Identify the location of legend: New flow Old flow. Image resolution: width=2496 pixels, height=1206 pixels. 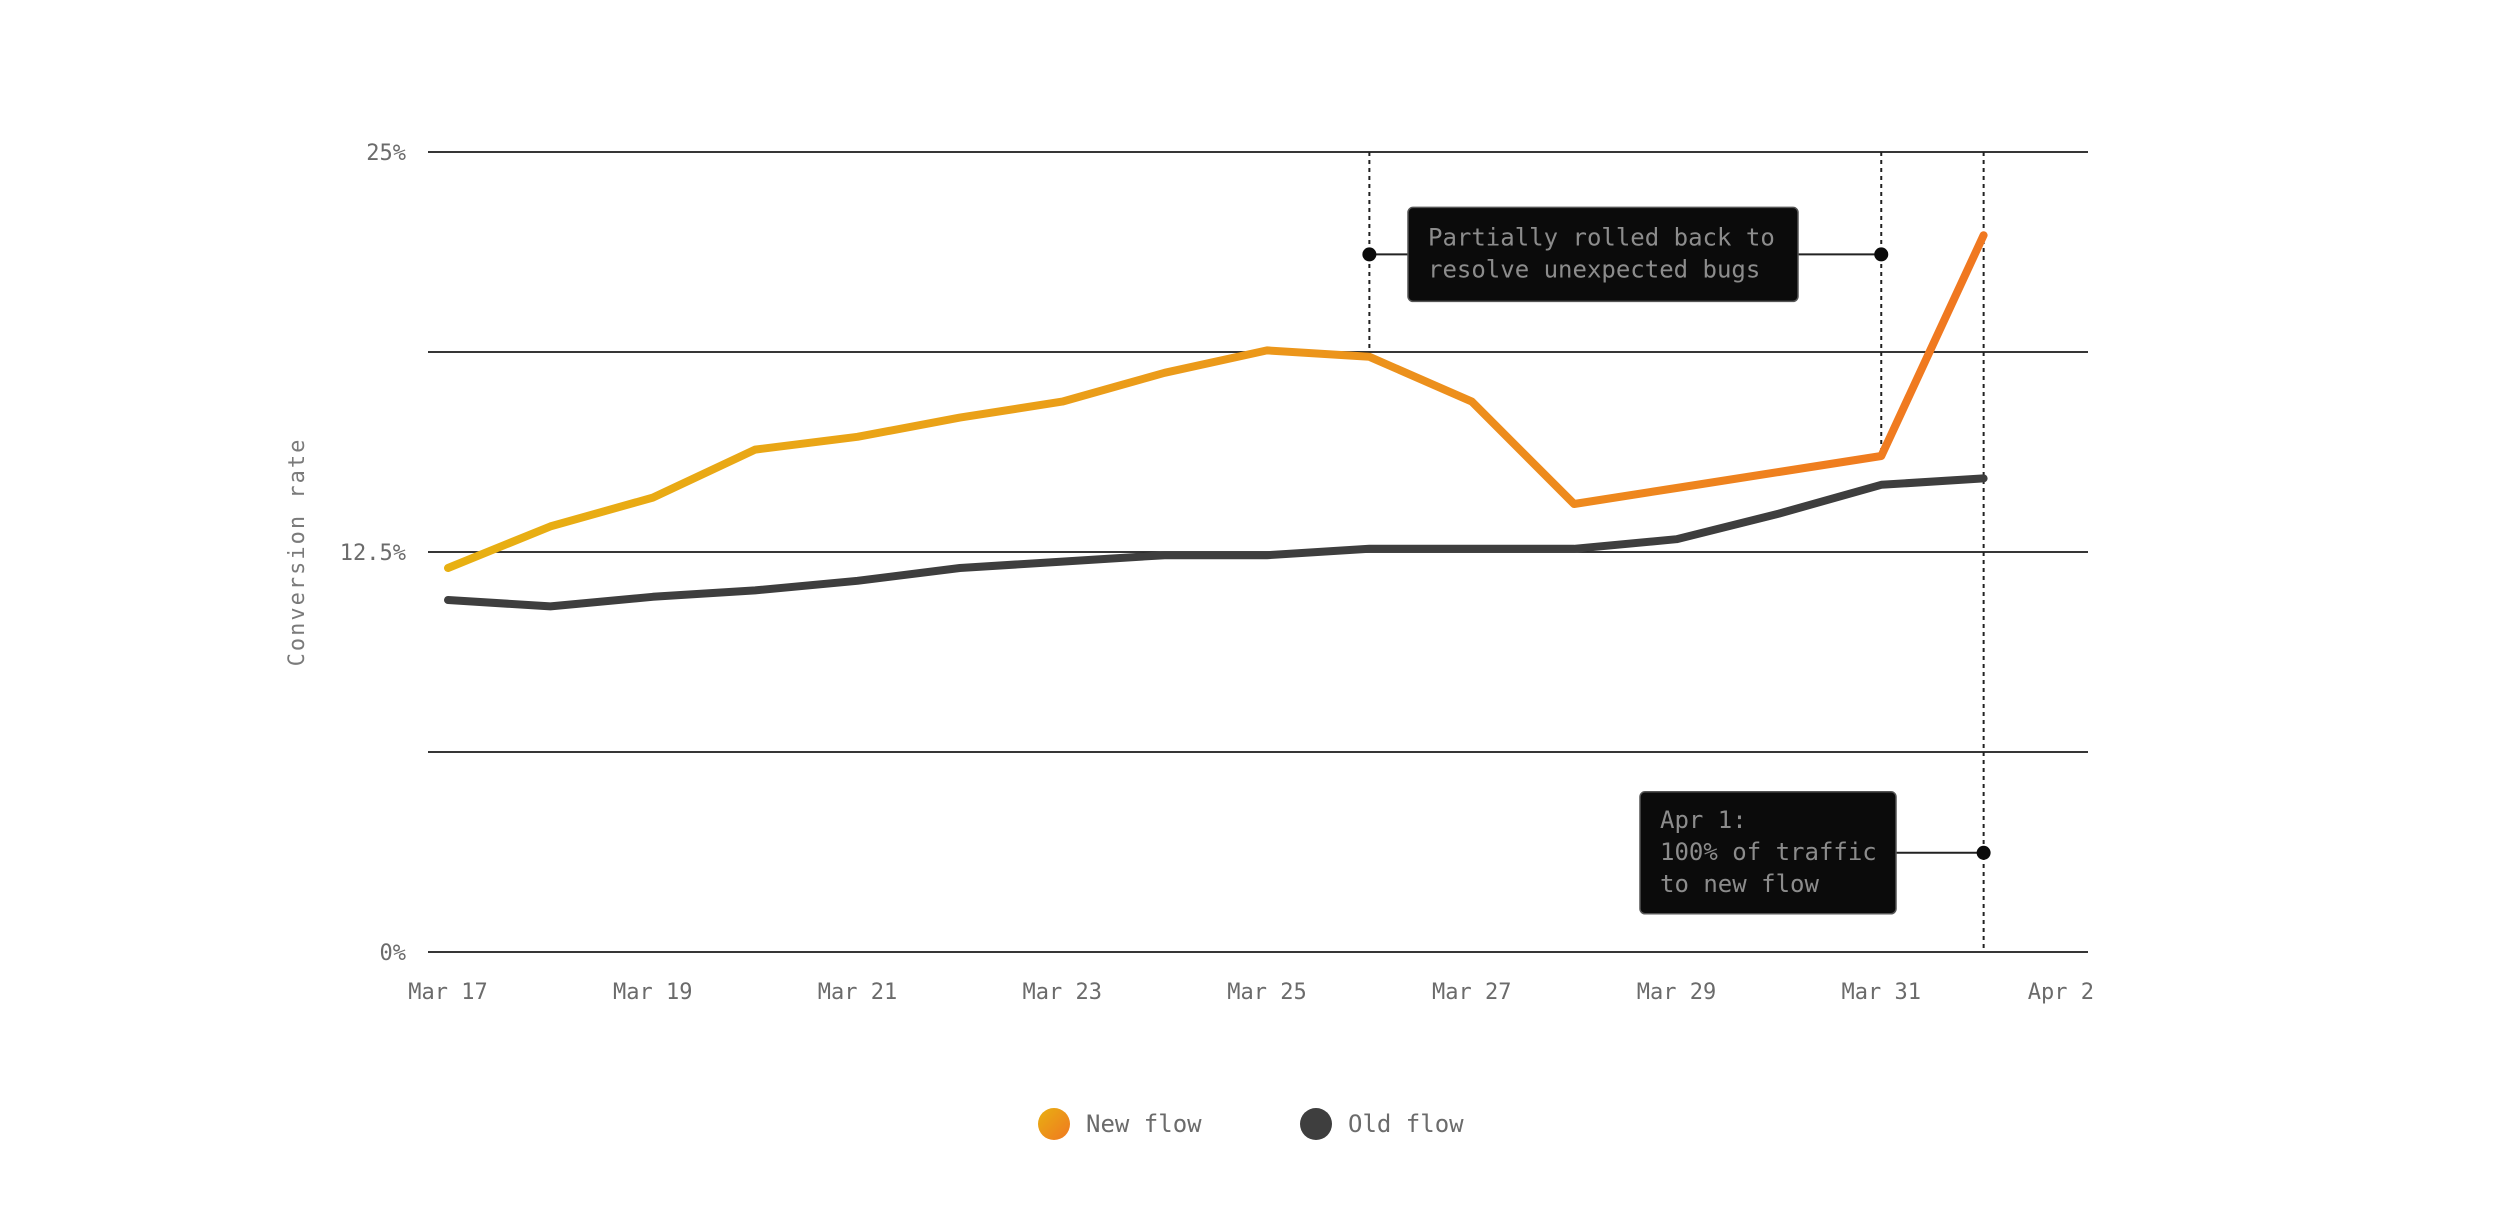
(1251, 1124).